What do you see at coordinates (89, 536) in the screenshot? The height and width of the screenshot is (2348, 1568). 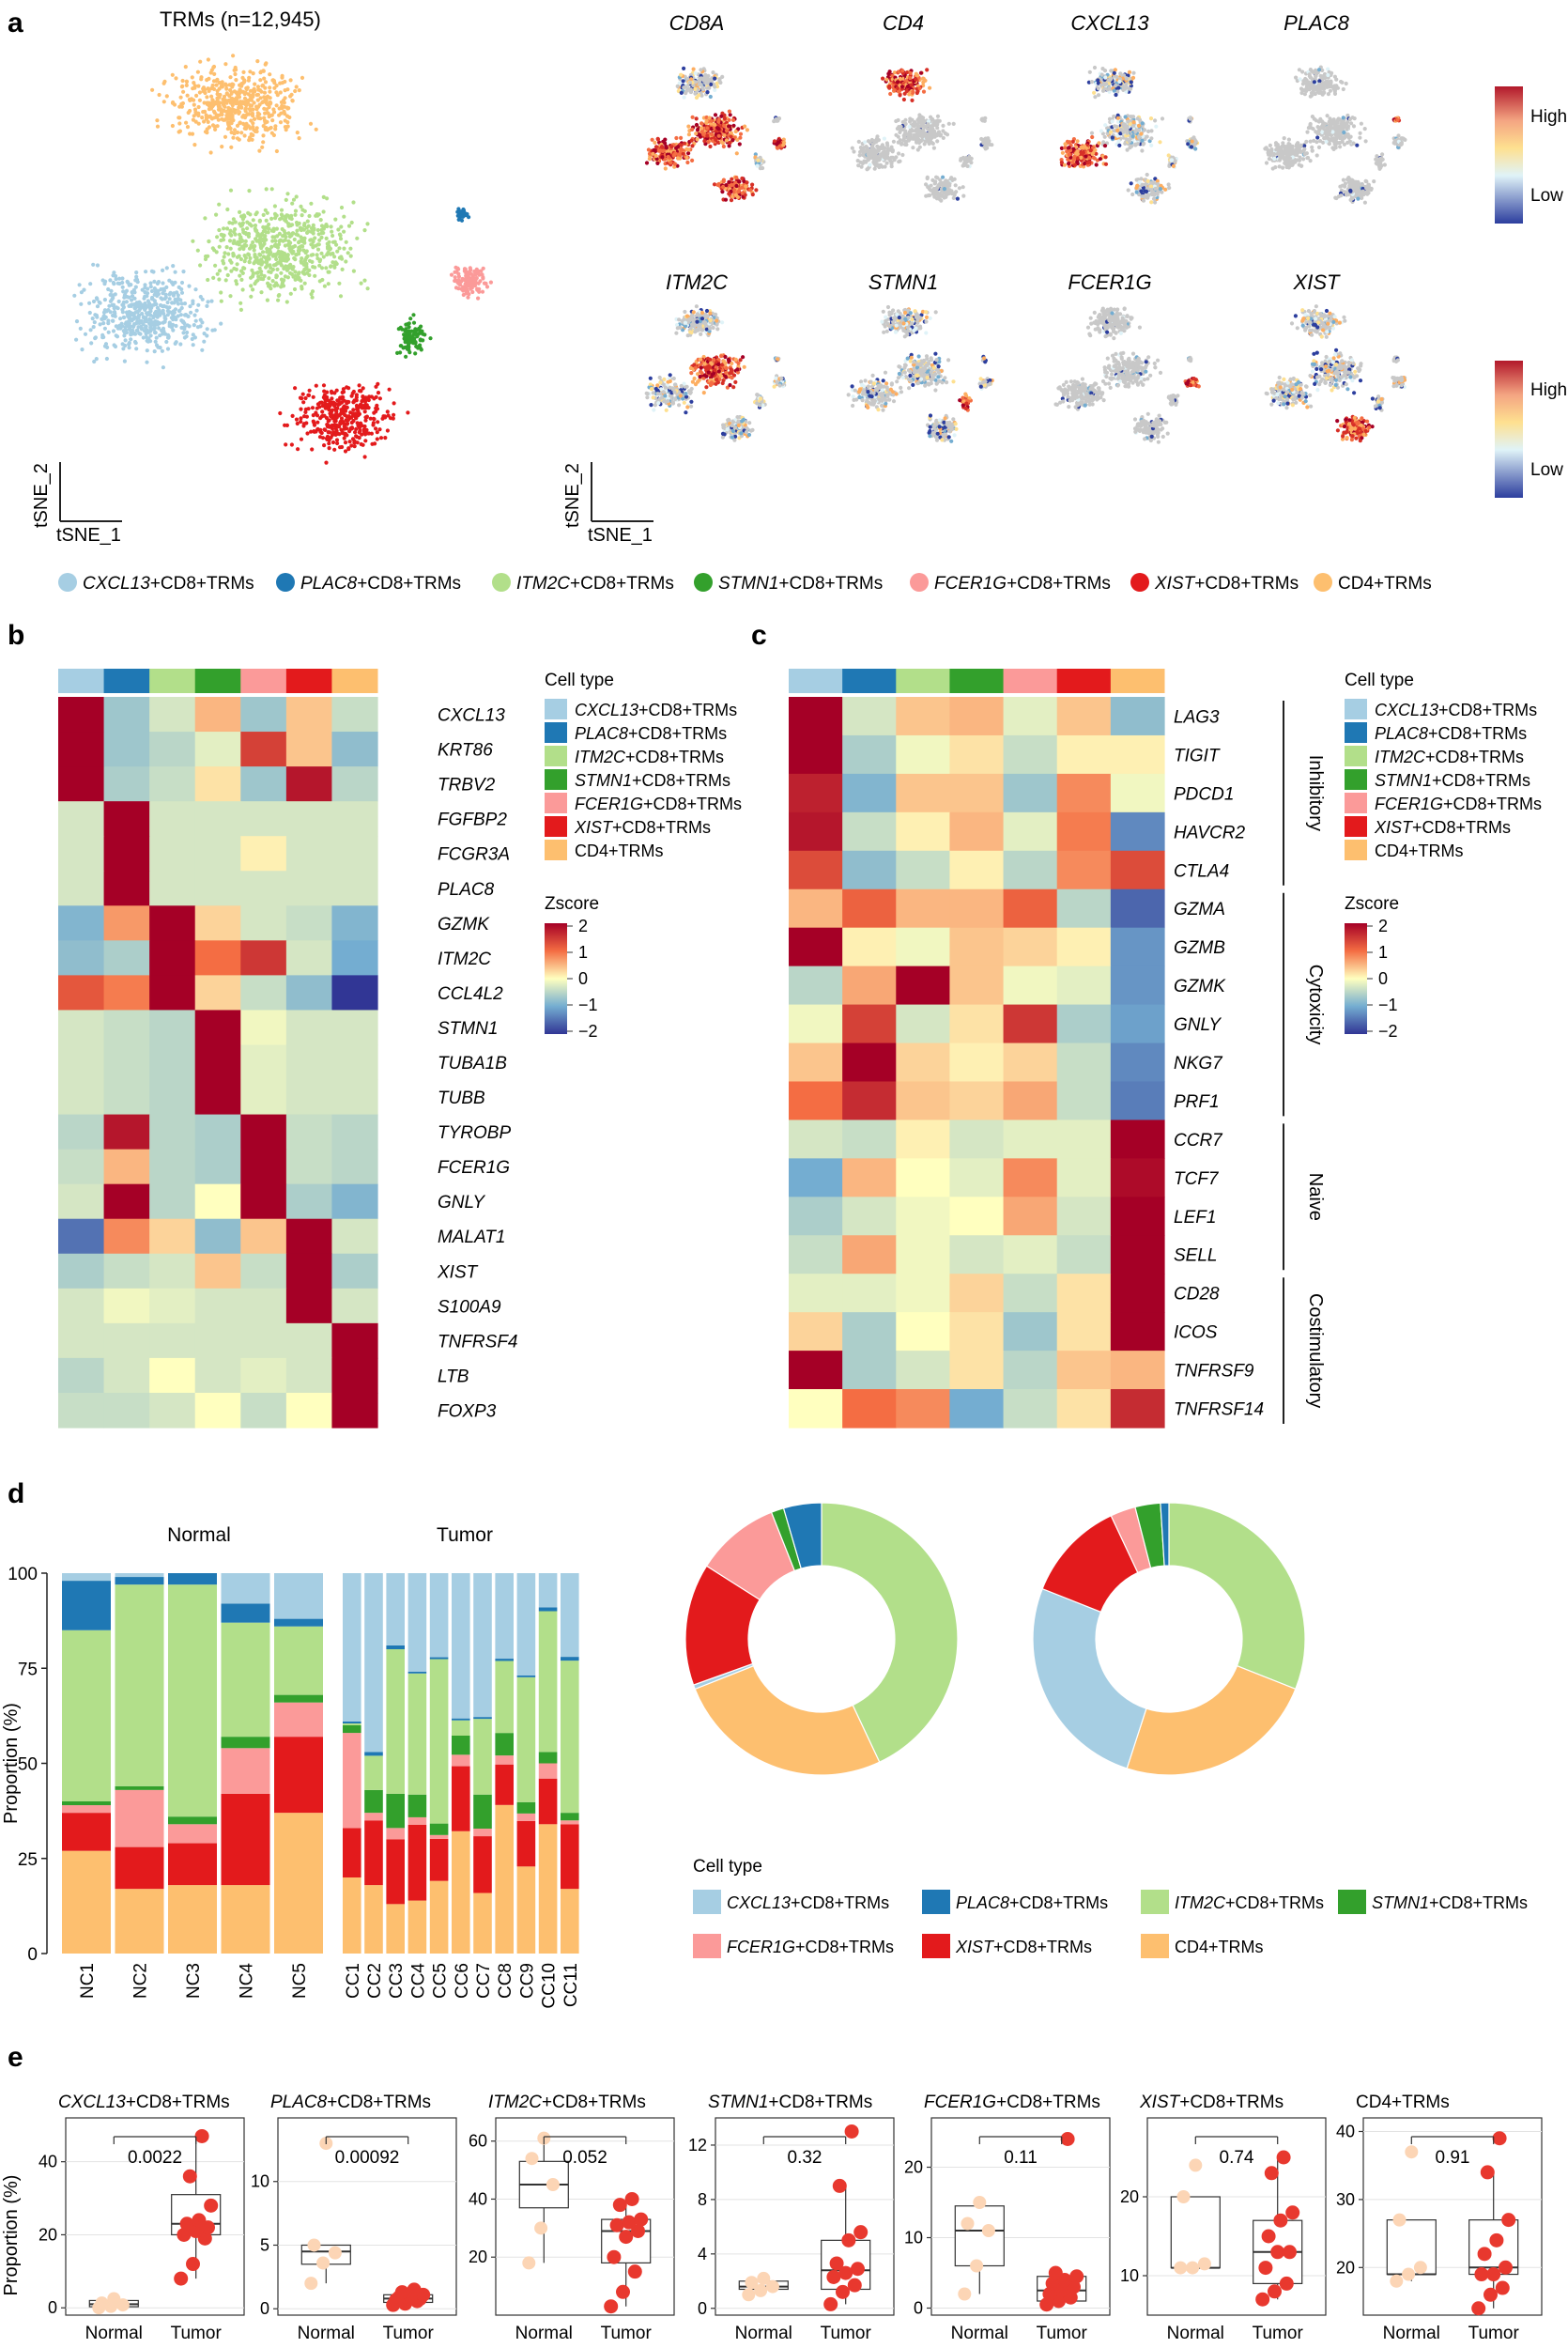 I see `tsne-axis-x: tSNE_1` at bounding box center [89, 536].